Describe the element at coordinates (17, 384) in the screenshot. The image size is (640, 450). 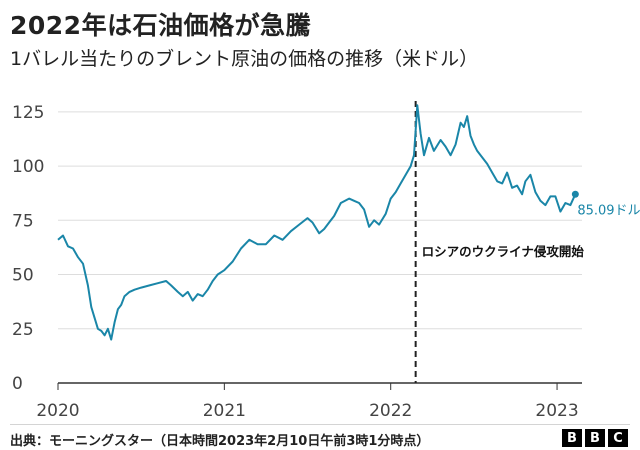
I see `y-tick-label: 0` at that location.